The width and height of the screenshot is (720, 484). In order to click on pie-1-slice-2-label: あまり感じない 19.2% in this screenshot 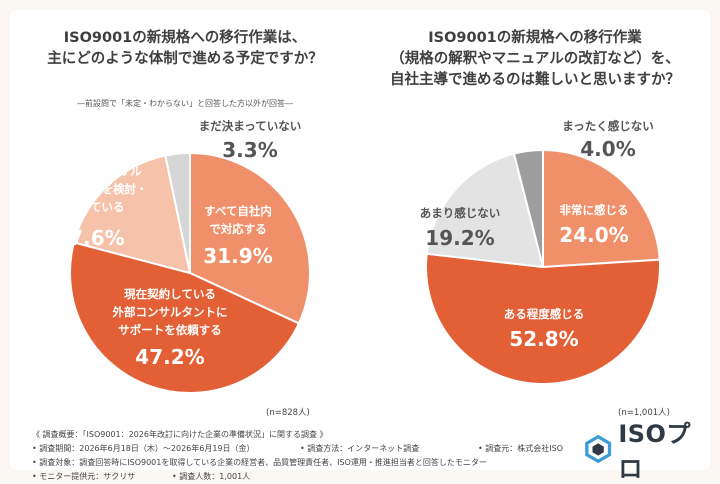, I will do `click(460, 228)`.